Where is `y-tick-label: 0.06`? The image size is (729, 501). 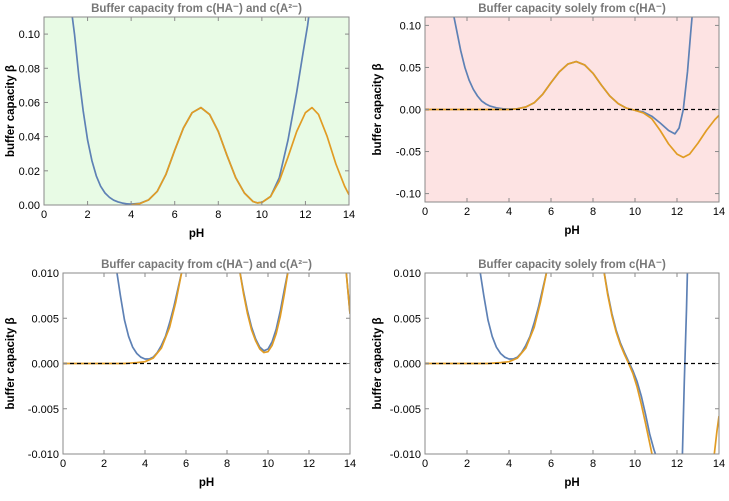 y-tick-label: 0.06 is located at coordinates (29, 103).